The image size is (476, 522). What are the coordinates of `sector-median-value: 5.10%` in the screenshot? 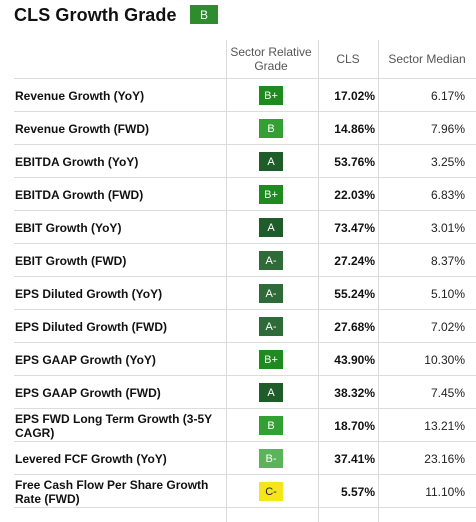 It's located at (447, 293).